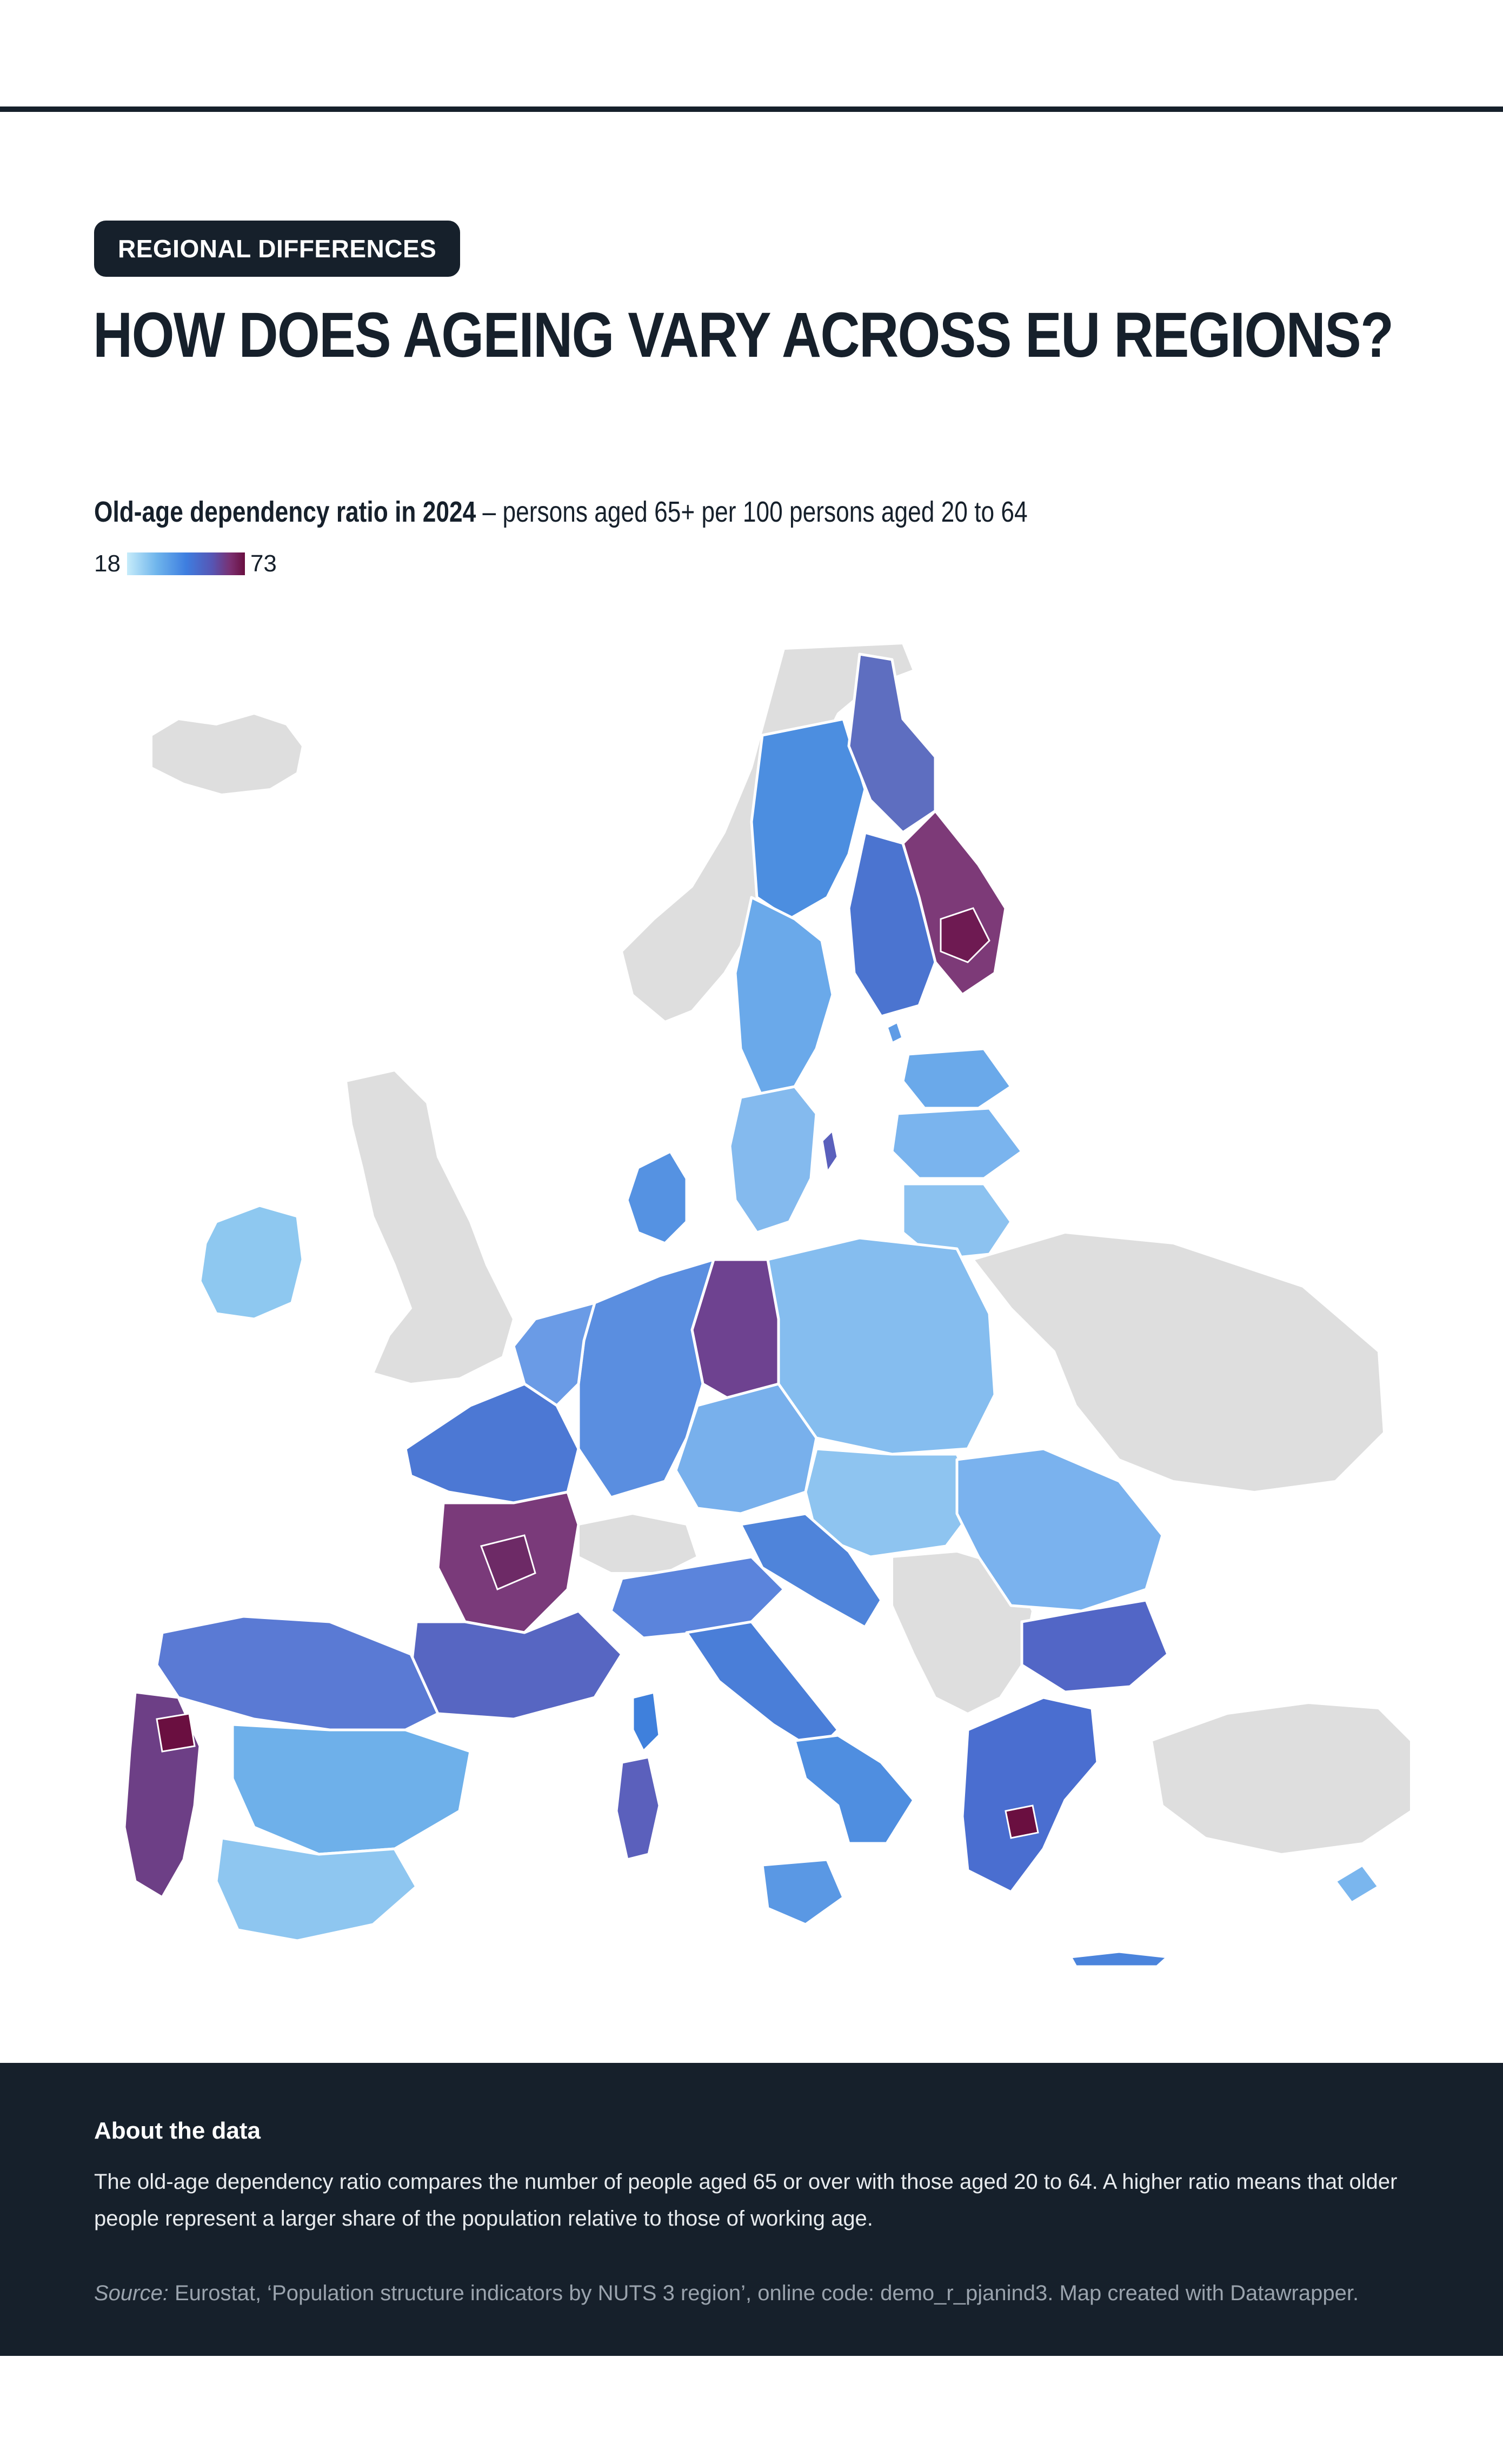  What do you see at coordinates (176, 1733) in the screenshot?
I see `hotspot-portugal-north` at bounding box center [176, 1733].